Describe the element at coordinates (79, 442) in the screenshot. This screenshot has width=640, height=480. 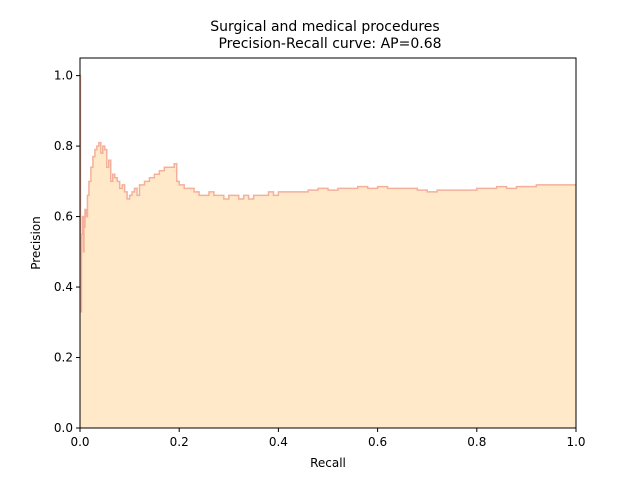
I see `x-tick-label: 0.0` at that location.